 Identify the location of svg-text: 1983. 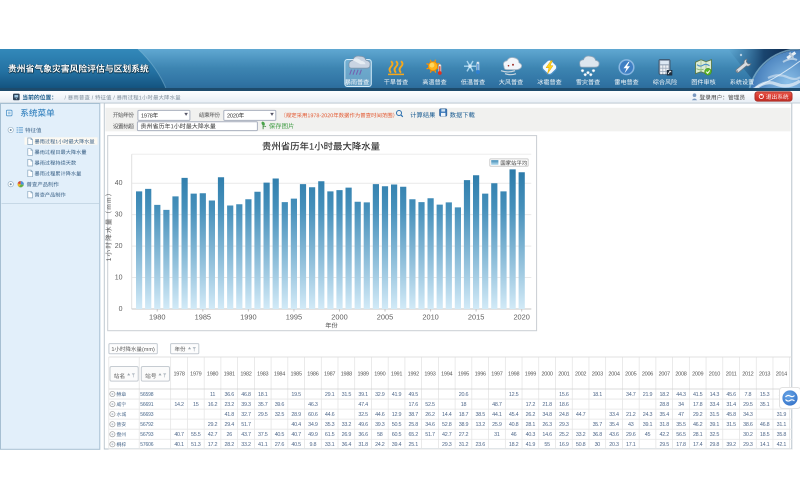
(262, 374).